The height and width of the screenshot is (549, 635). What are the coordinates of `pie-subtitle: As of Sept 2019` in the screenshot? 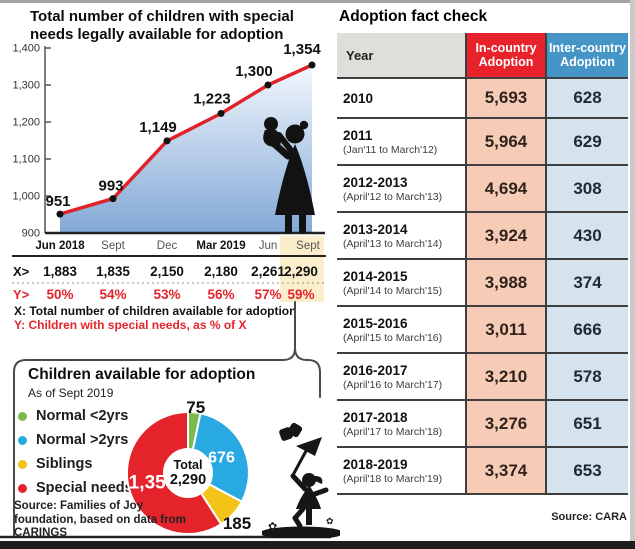 It's located at (71, 393).